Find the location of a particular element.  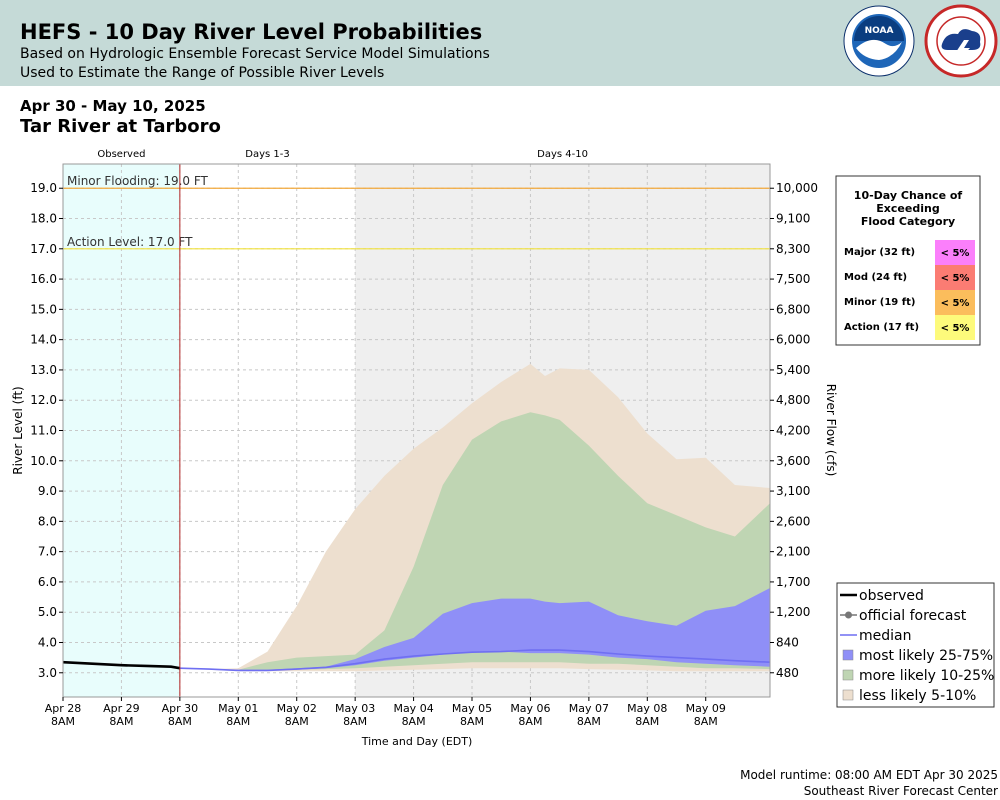

flood-table-row-label: Minor (19 ft) is located at coordinates (879, 302).